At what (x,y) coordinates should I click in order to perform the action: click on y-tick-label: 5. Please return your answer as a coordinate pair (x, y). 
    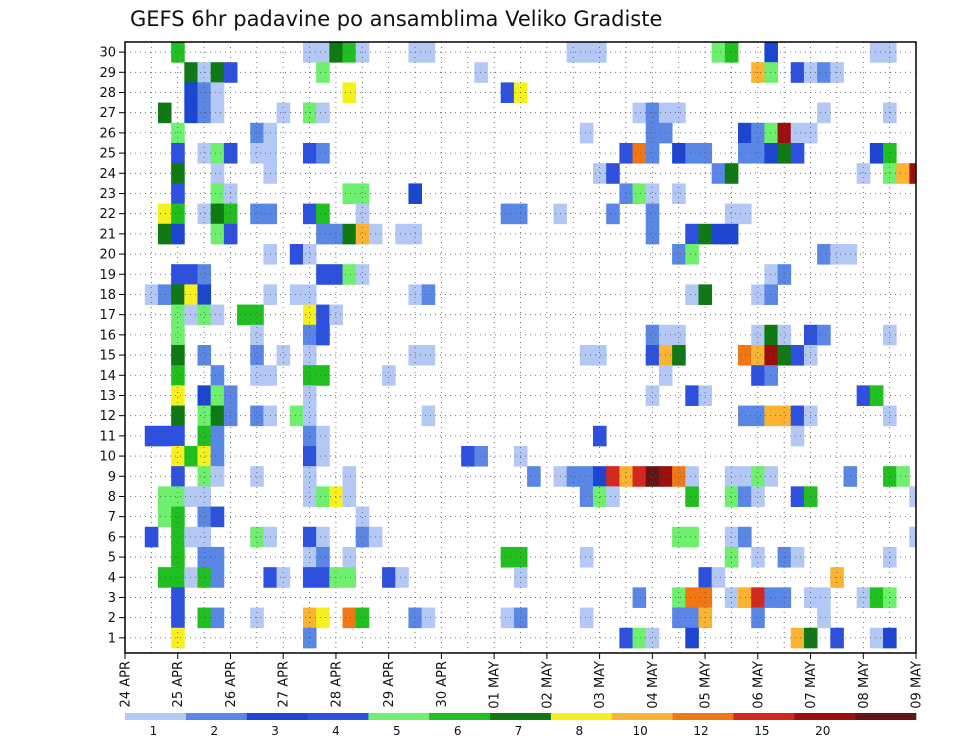
    Looking at the image, I should click on (112, 558).